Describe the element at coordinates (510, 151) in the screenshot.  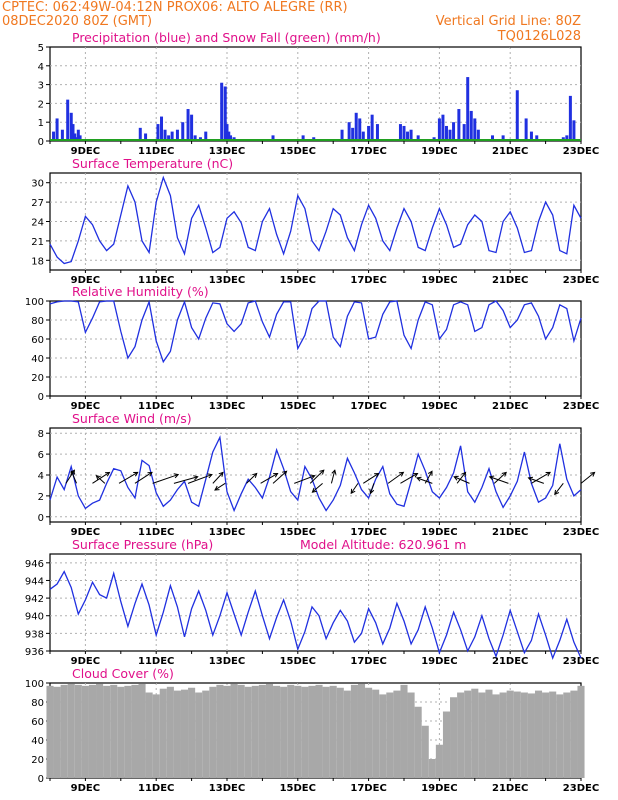
I see `precip-x-tick-label: 21DEC` at that location.